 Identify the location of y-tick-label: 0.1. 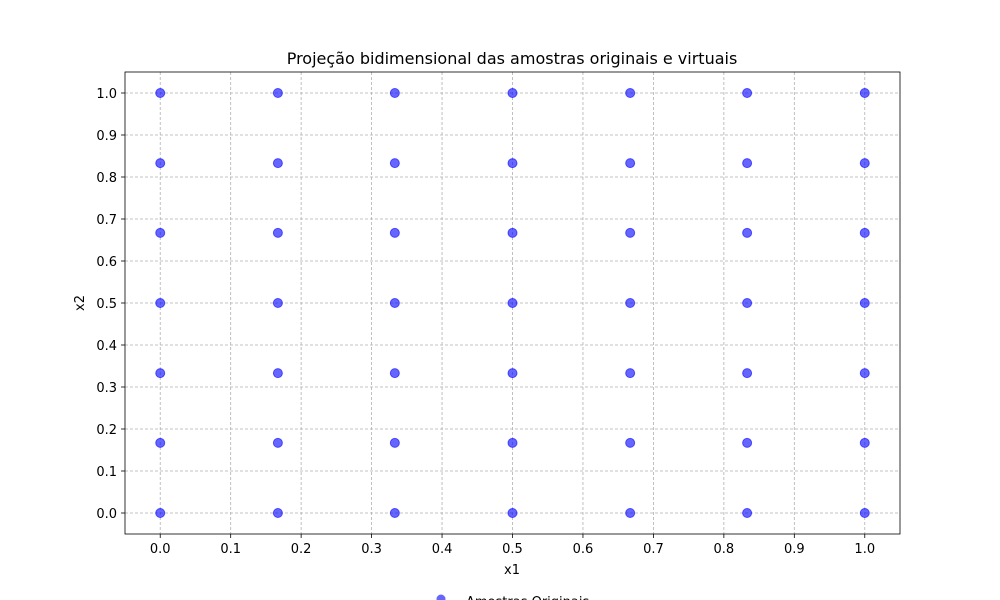
(106, 472).